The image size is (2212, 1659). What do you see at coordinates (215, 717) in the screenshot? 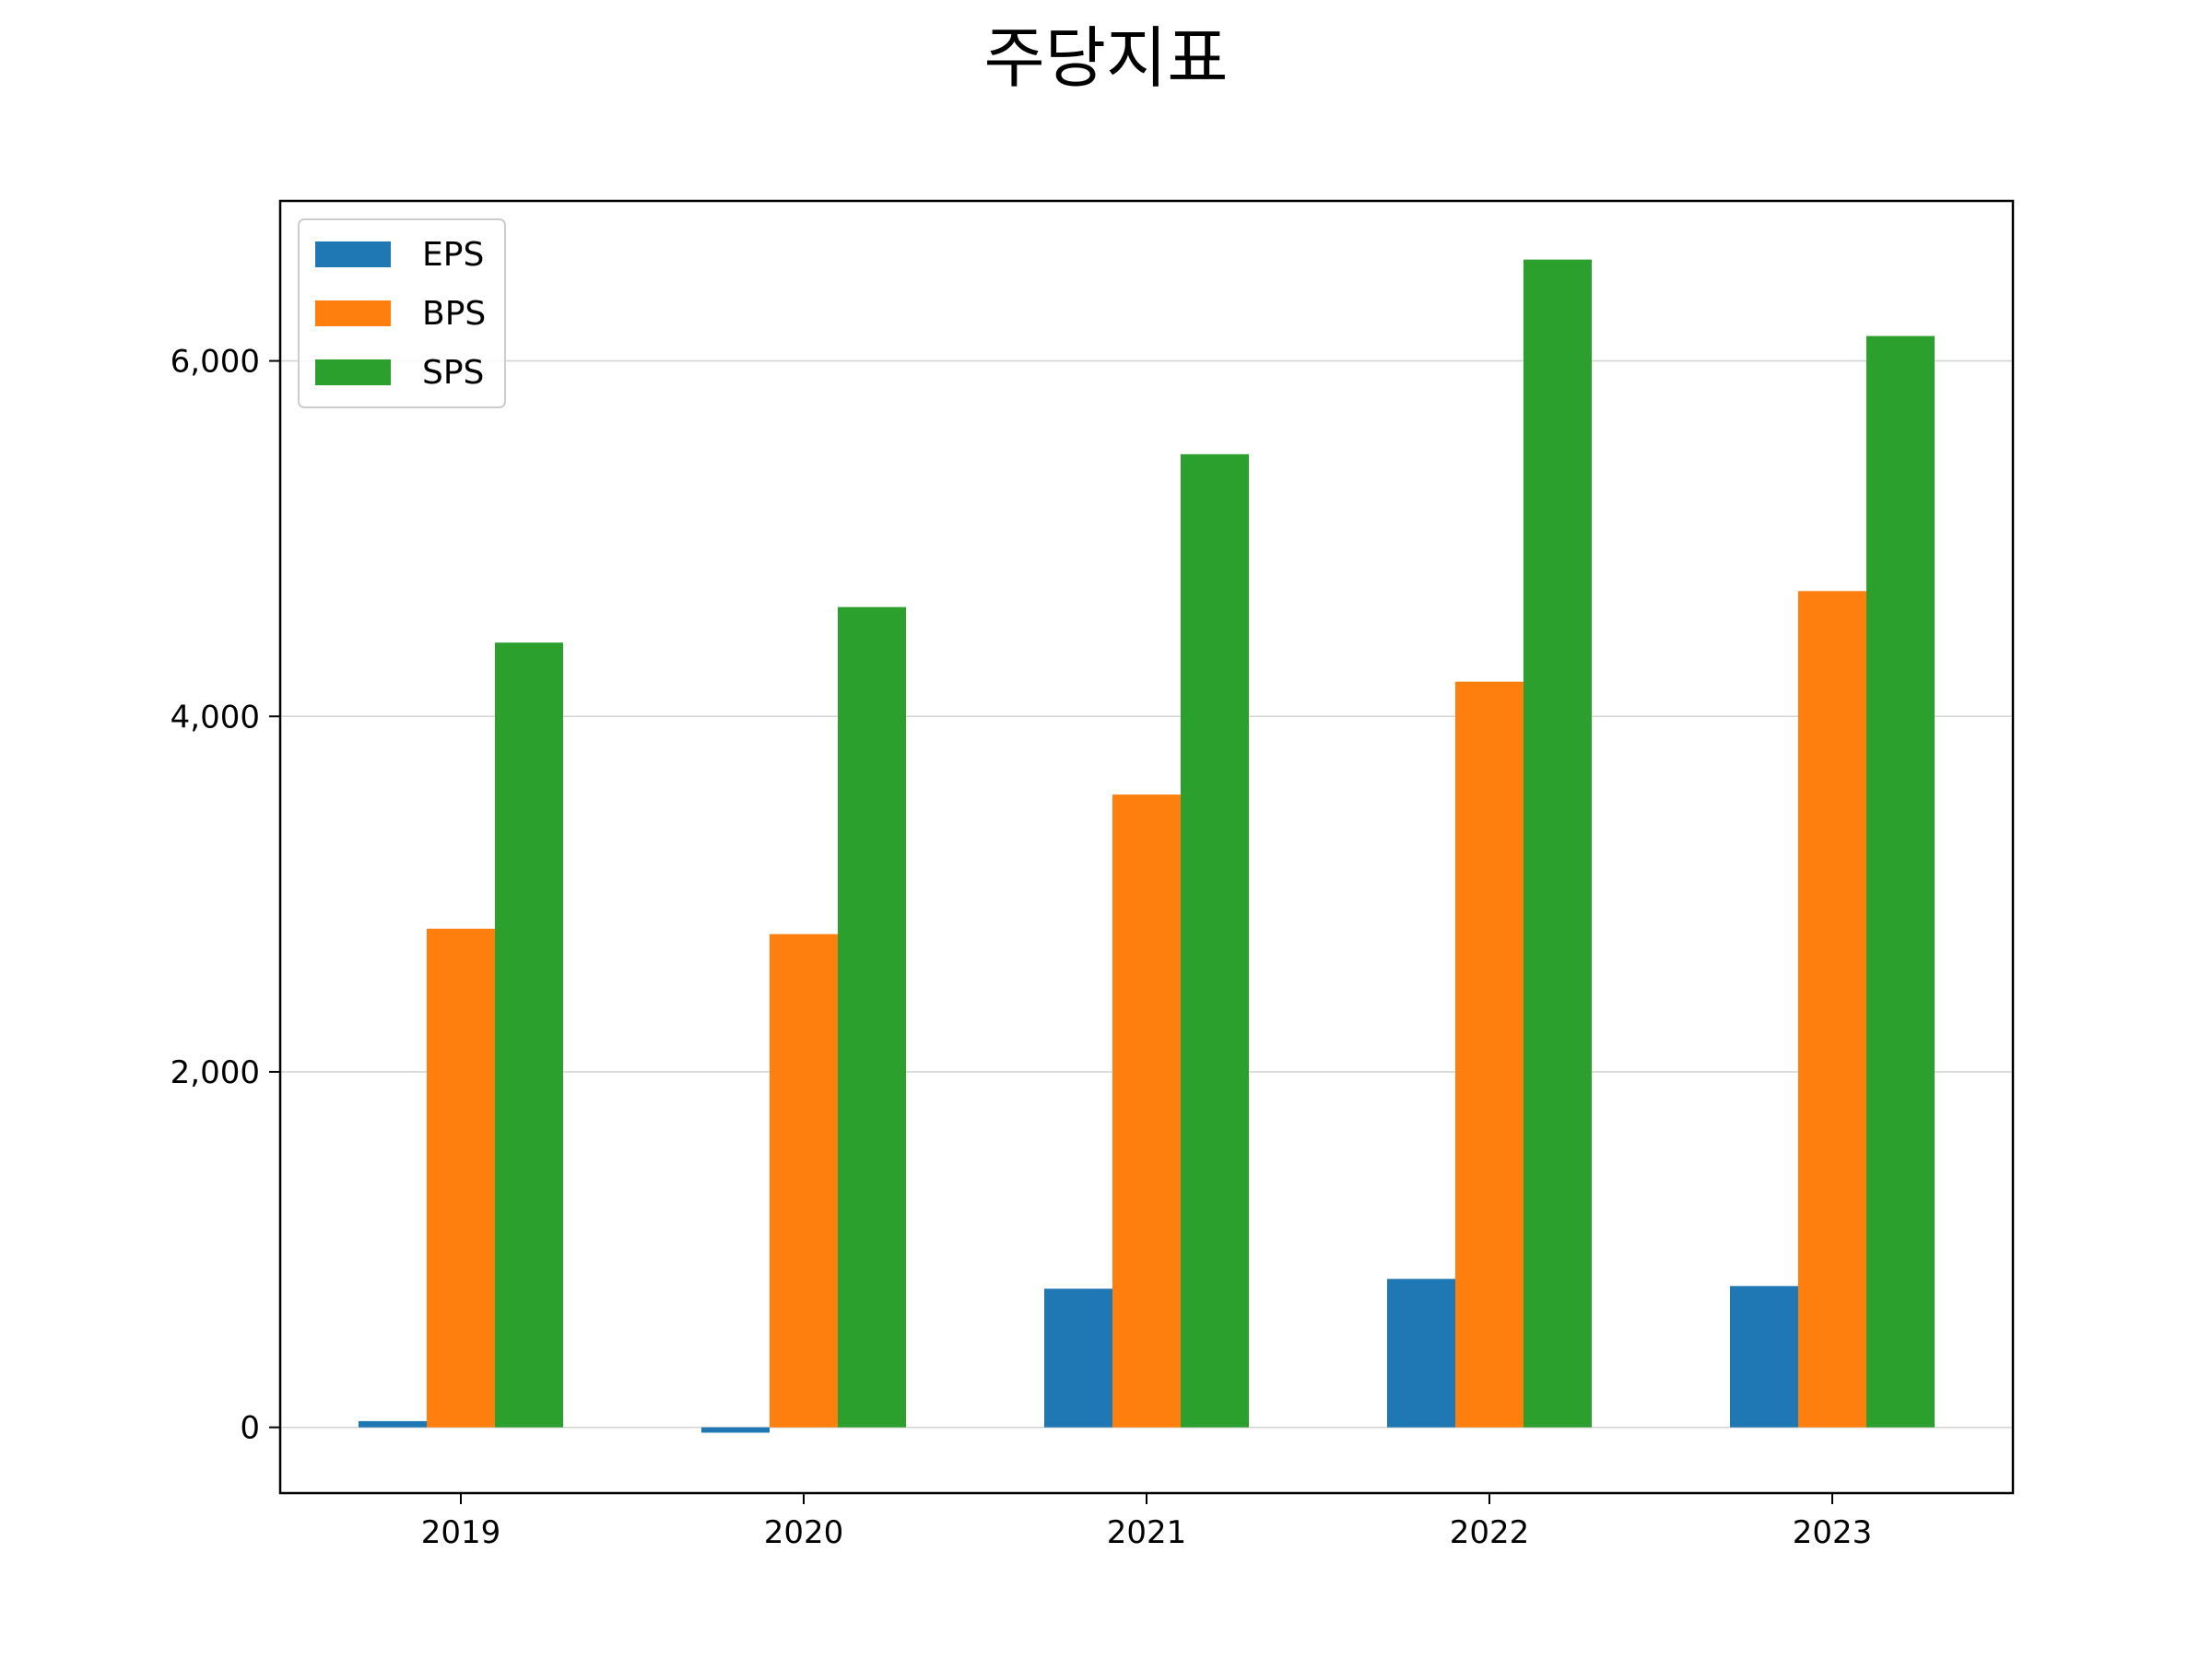
I see `y-tick-label: 4,000` at bounding box center [215, 717].